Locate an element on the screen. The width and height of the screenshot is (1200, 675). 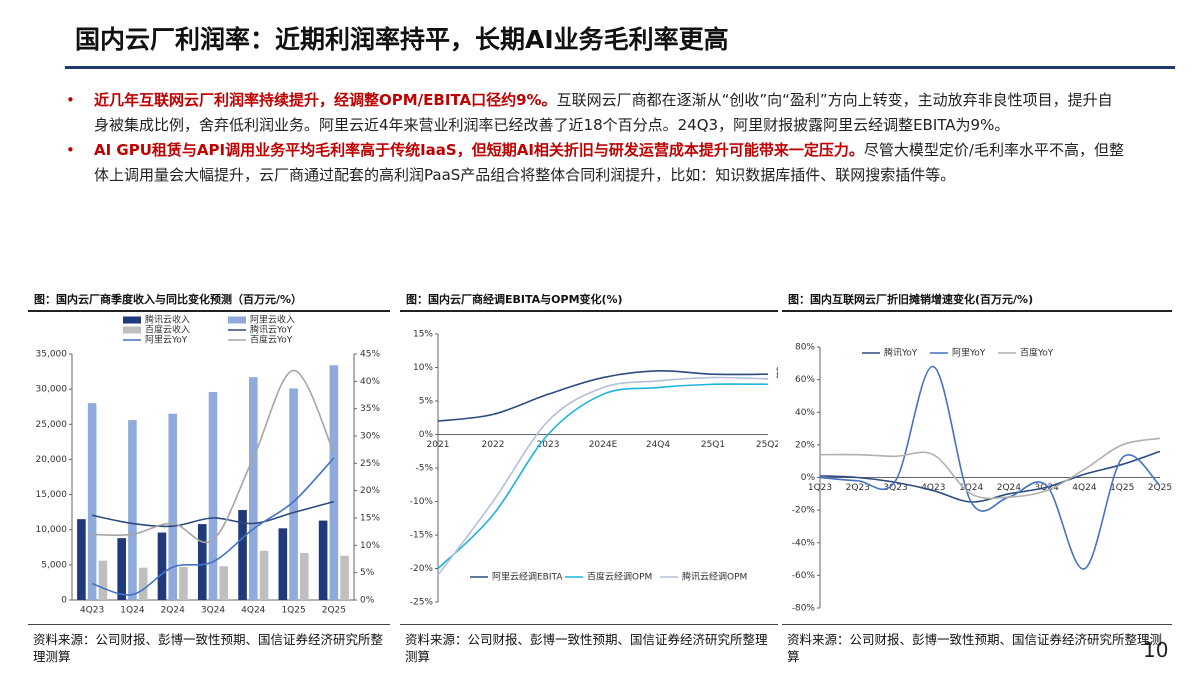
x-tick-label: 2022 is located at coordinates (493, 445).